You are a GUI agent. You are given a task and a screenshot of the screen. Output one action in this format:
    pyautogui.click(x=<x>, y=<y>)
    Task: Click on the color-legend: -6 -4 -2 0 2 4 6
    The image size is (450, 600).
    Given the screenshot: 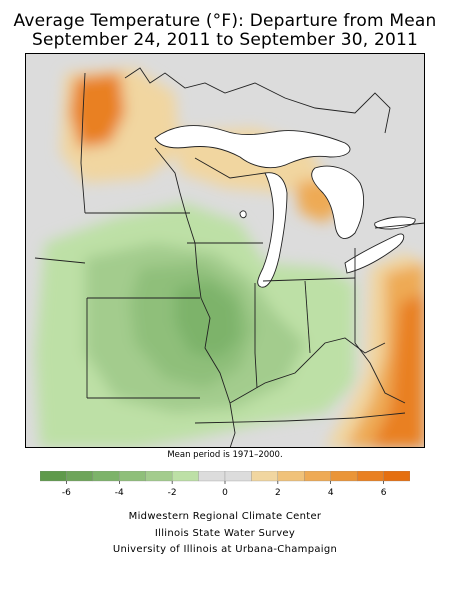 What is the action you would take?
    pyautogui.click(x=225, y=484)
    